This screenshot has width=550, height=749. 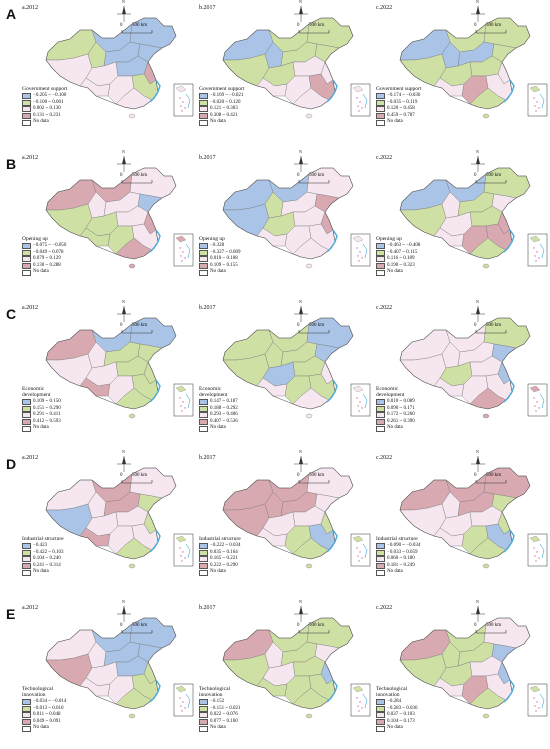 What do you see at coordinates (404, 95) in the screenshot?
I see `legend-label: −0.174 ~ −0.036` at bounding box center [404, 95].